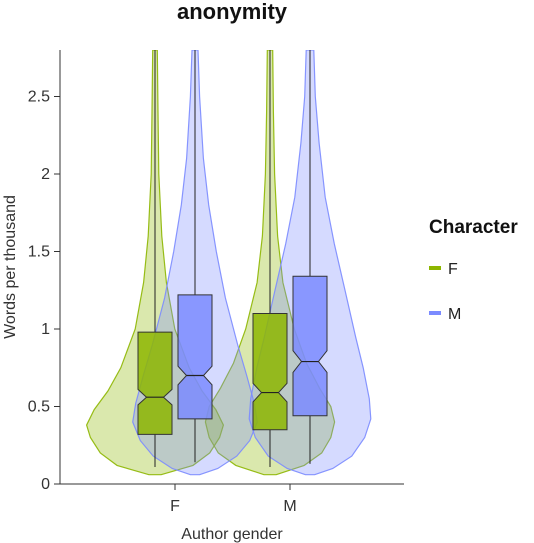 The width and height of the screenshot is (534, 543). Describe the element at coordinates (175, 506) in the screenshot. I see `x-tick-label: F` at that location.